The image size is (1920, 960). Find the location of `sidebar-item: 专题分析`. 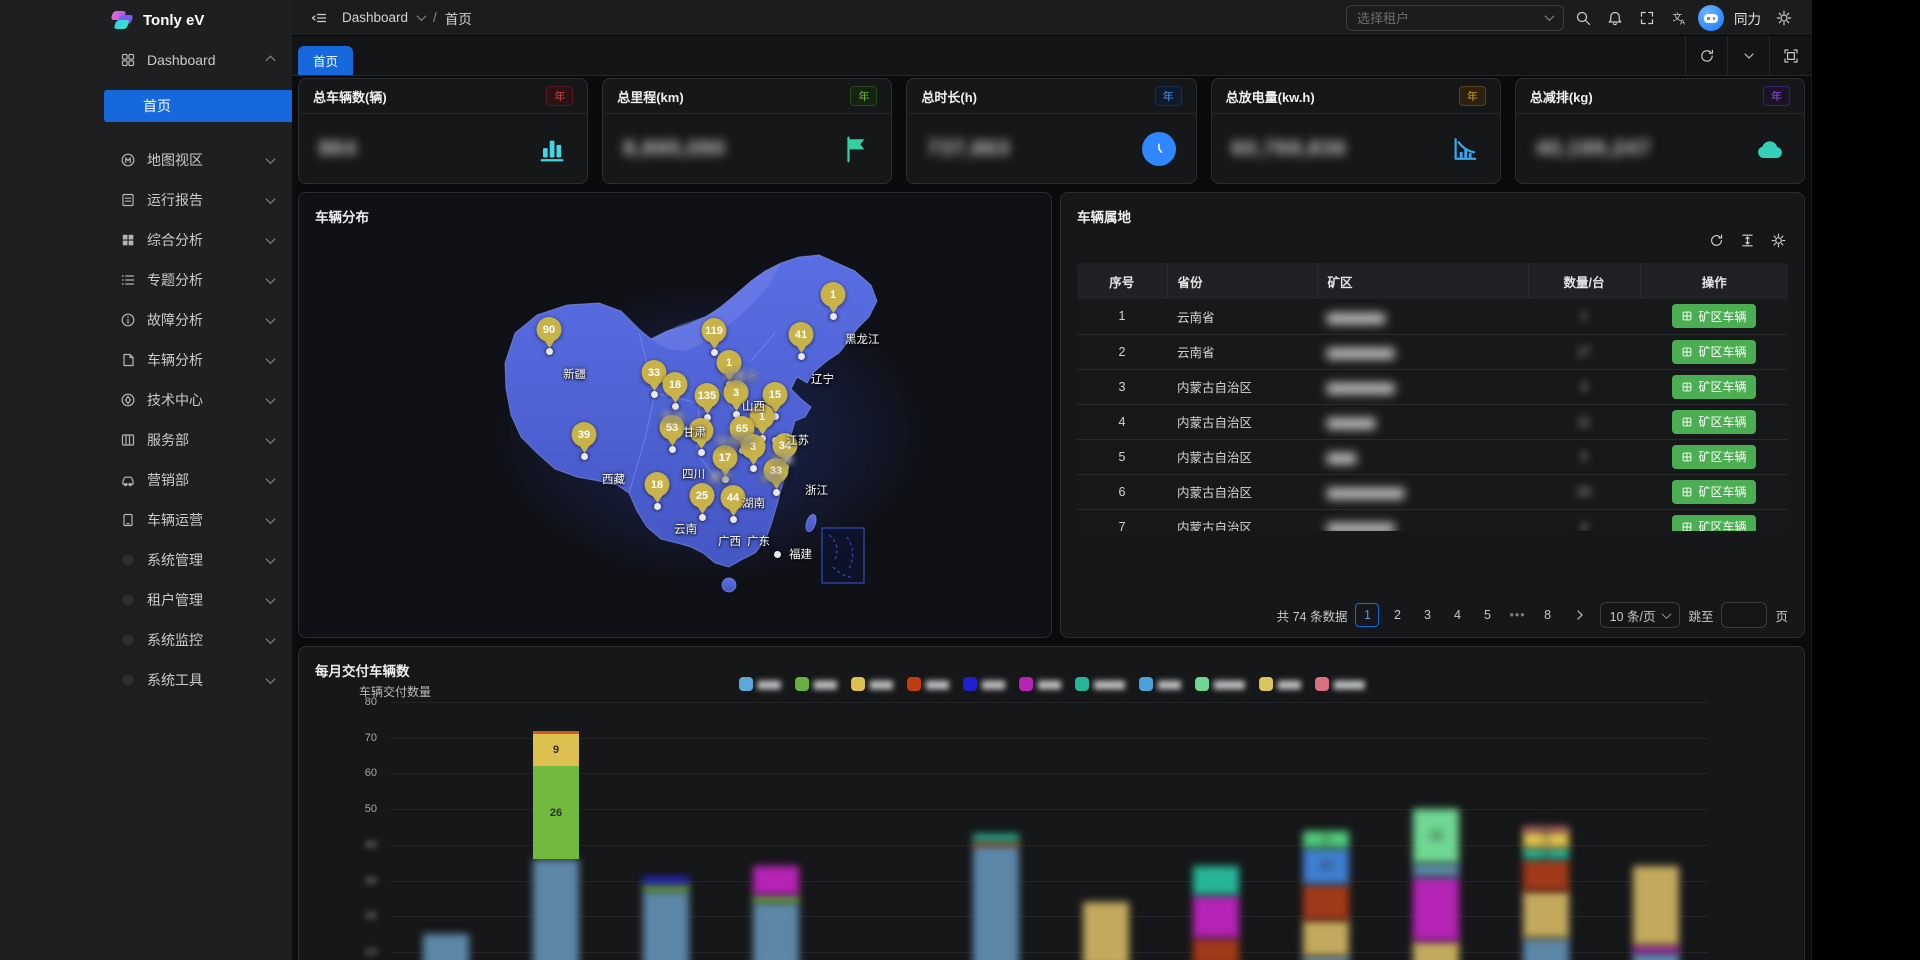

sidebar-item: 专题分析 is located at coordinates (146, 280).